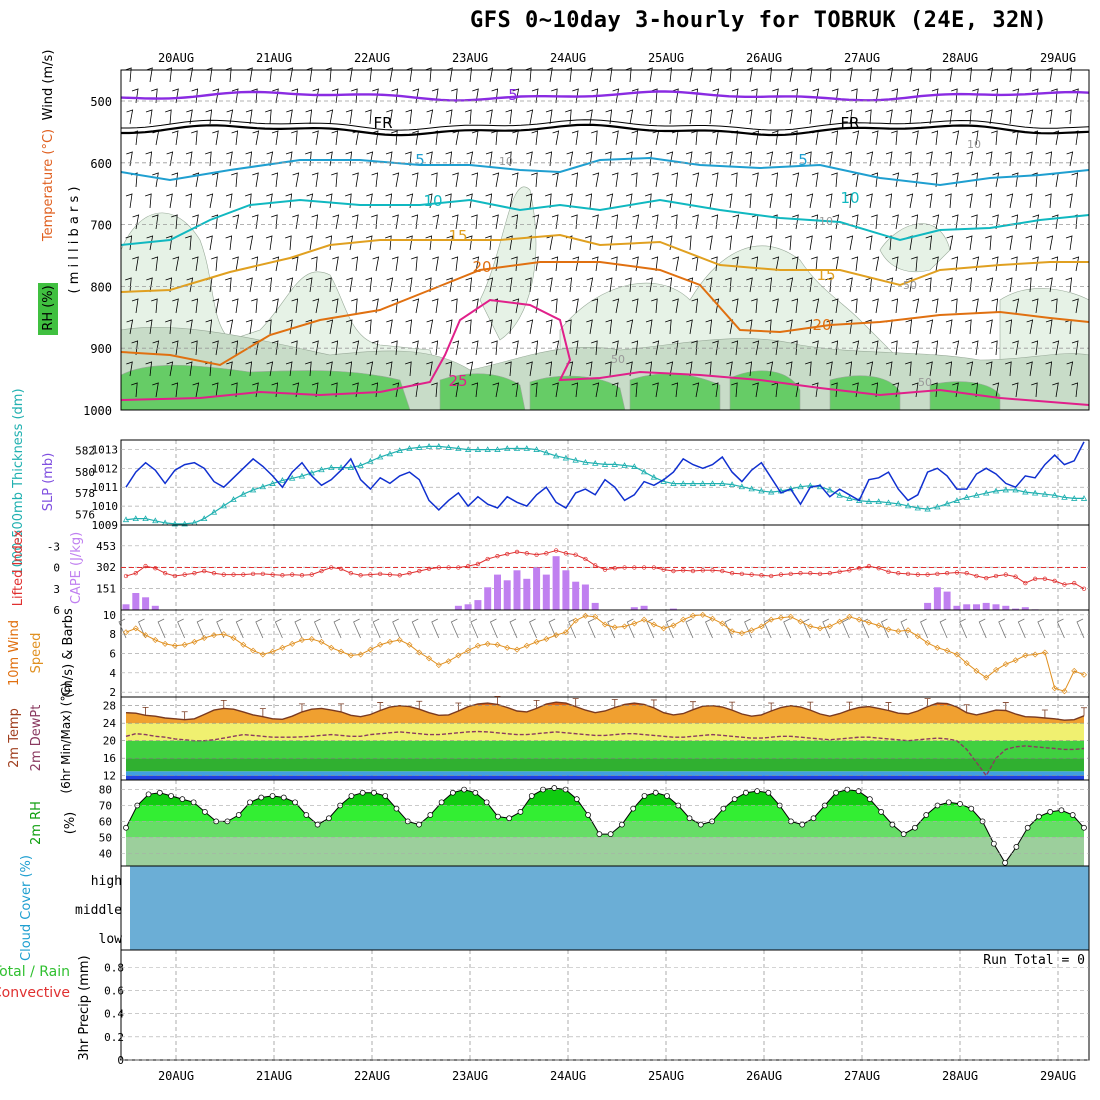  What do you see at coordinates (112, 654) in the screenshot?
I see `wind10-tick: 6` at bounding box center [112, 654].